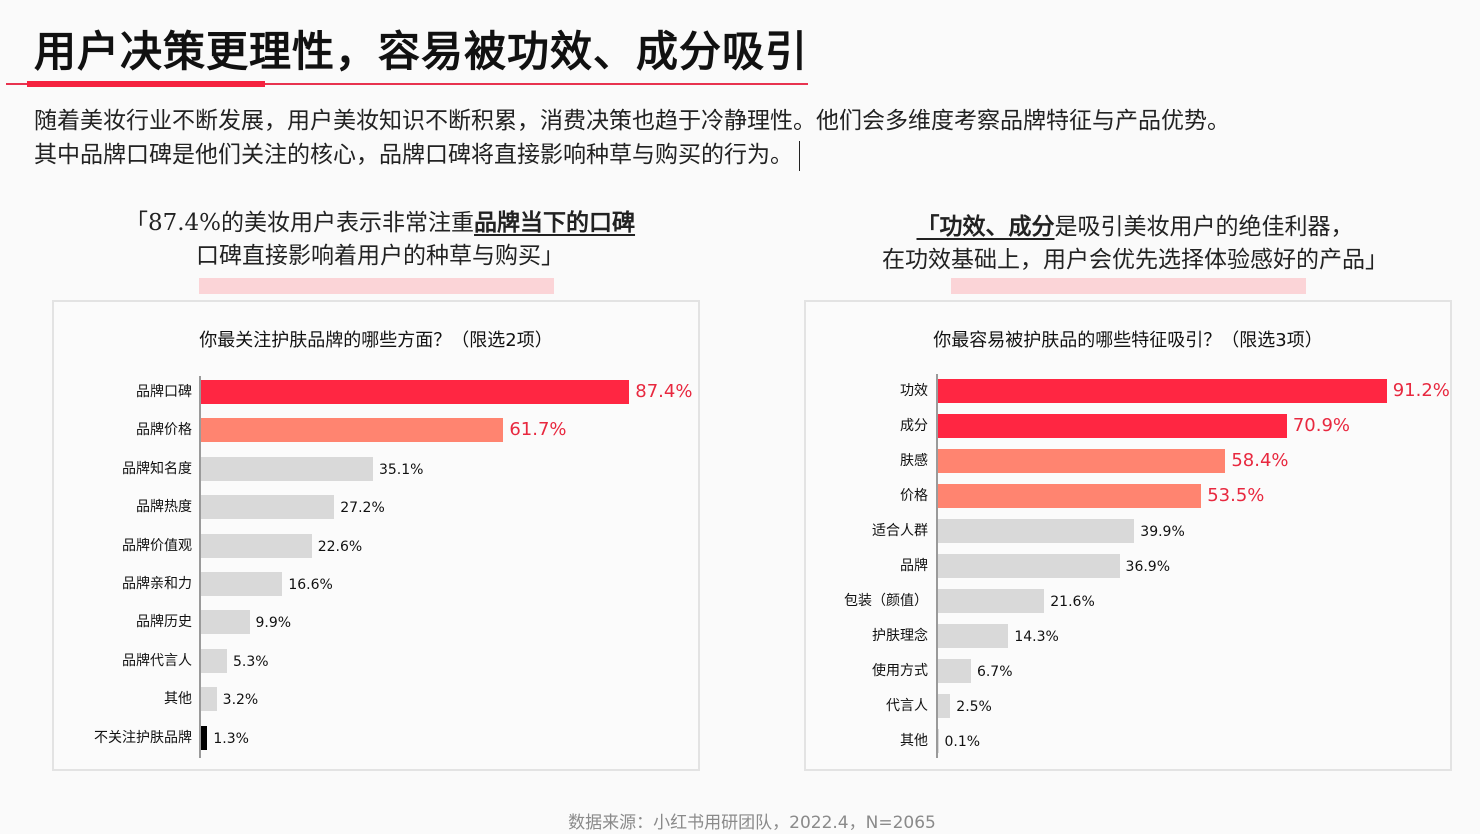  I want to click on bar-row: 品牌历史 9.9%, so click(376, 622).